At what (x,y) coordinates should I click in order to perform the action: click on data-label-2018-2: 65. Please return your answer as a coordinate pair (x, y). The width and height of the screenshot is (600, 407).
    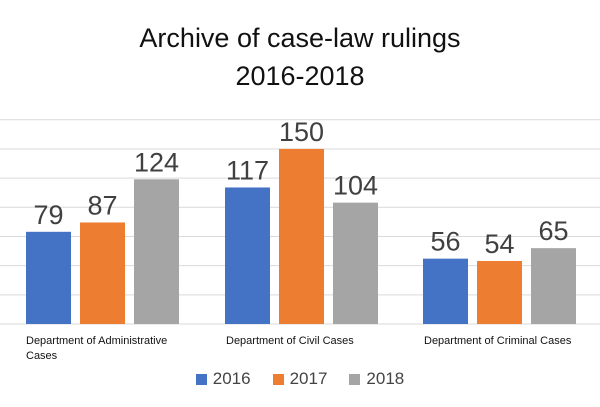
    Looking at the image, I should click on (553, 231).